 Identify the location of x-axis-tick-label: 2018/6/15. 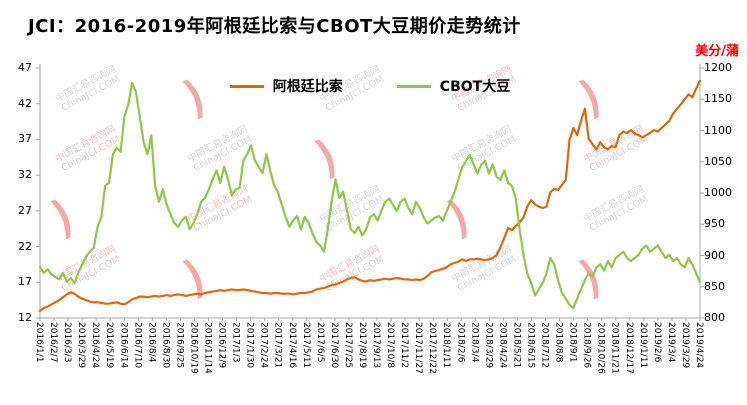
(530, 345).